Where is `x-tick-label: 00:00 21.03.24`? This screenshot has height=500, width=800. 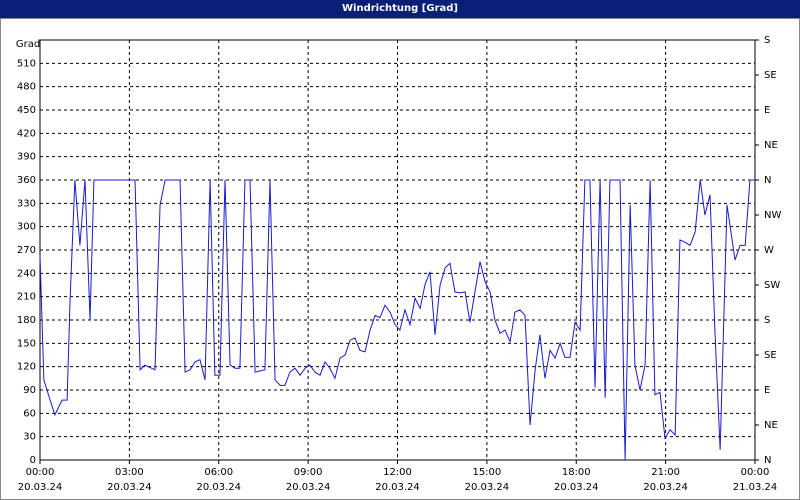 x-tick-label: 00:00 21.03.24 is located at coordinates (755, 480).